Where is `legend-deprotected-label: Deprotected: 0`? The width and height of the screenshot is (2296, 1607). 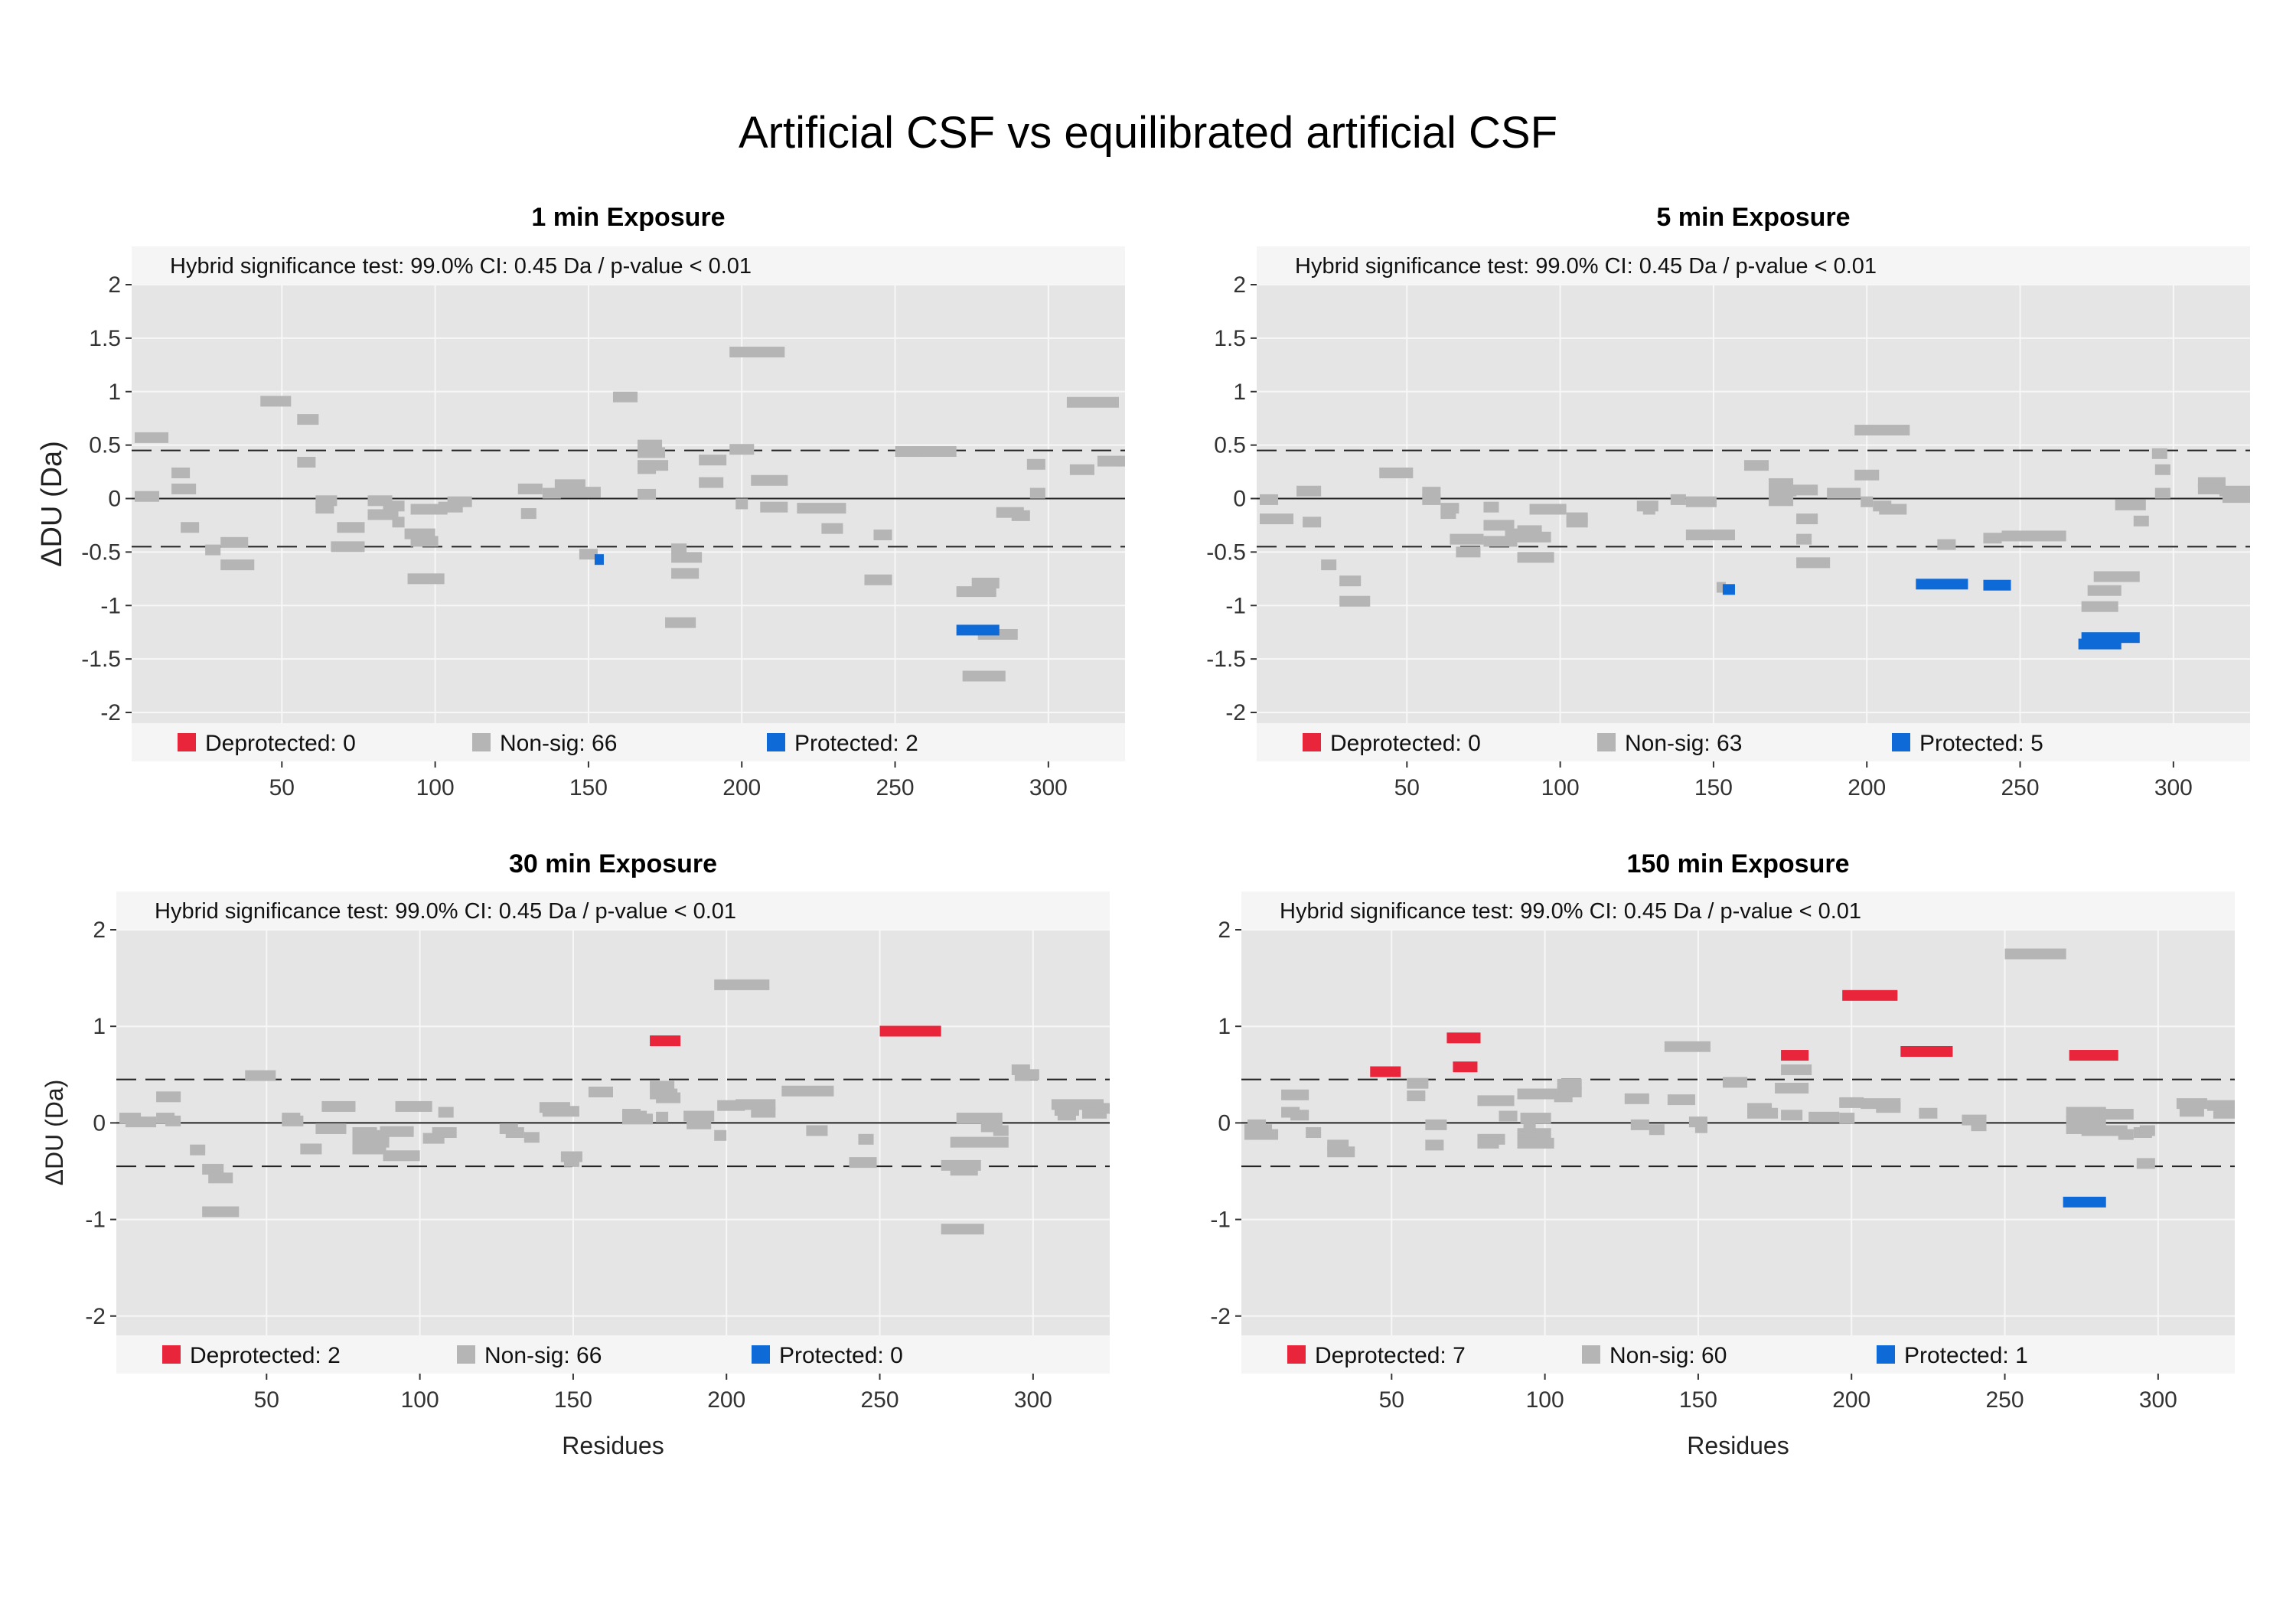 legend-deprotected-label: Deprotected: 0 is located at coordinates (1405, 743).